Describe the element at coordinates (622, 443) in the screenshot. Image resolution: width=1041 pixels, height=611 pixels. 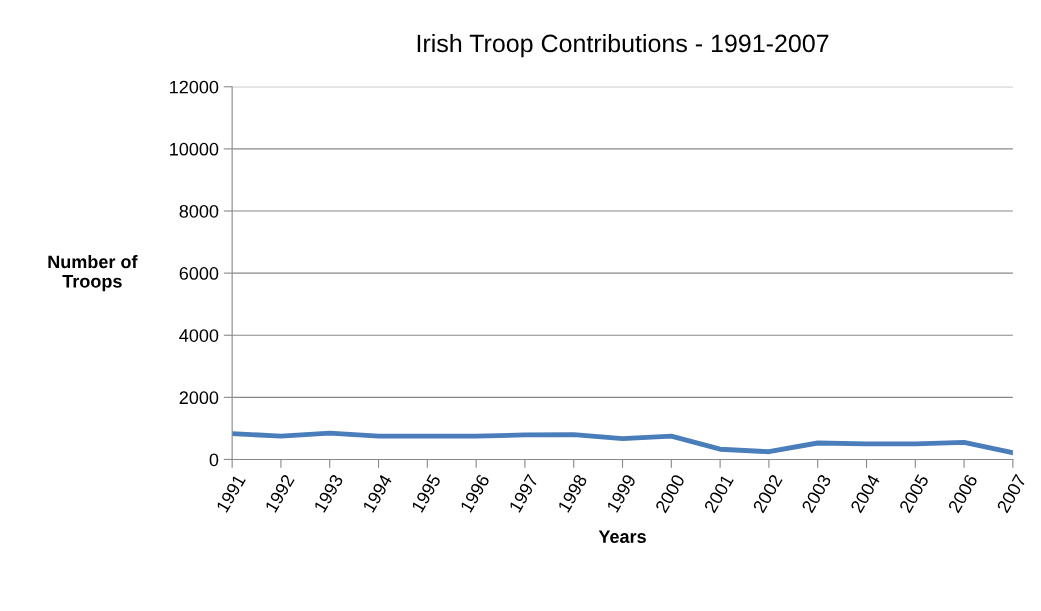
I see `line-series` at that location.